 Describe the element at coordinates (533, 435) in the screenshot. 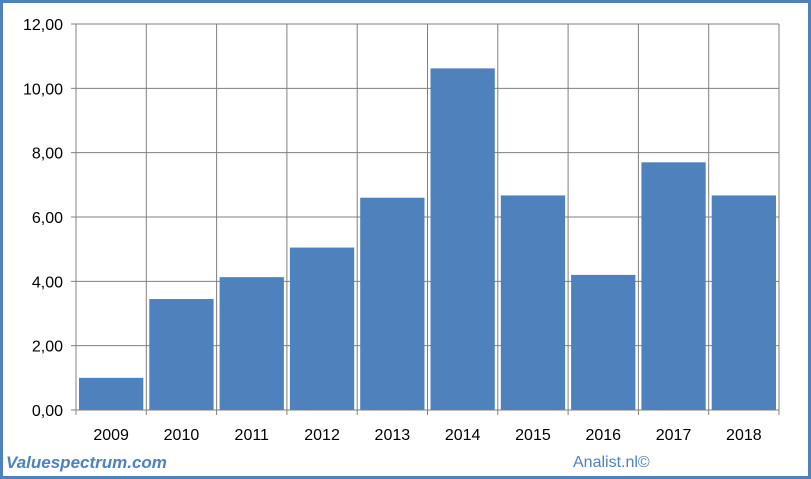

I see `x-tick-label: 2015` at that location.